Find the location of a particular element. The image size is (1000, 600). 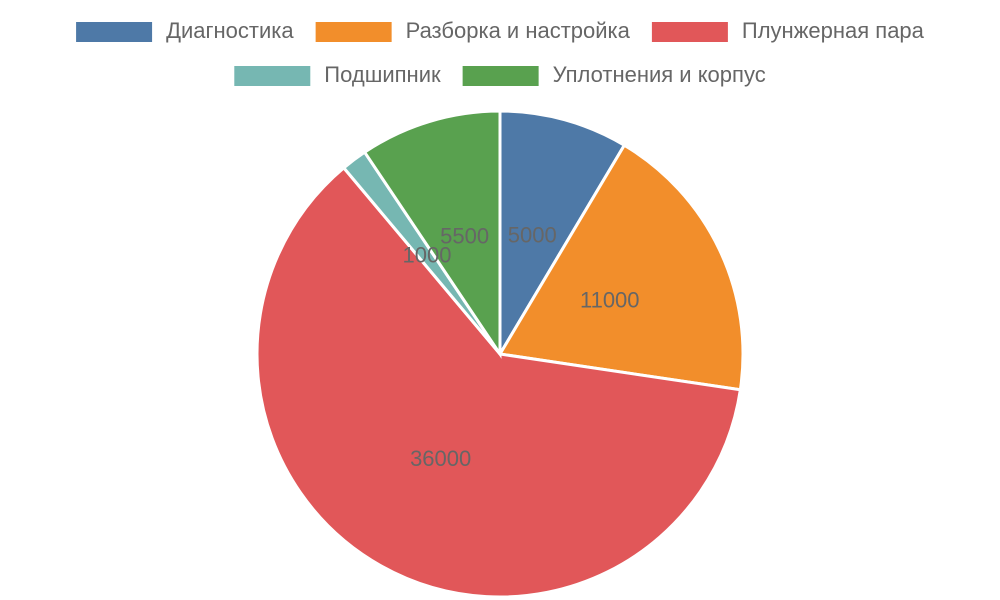

legend-label: Разборка и настройка is located at coordinates (518, 30).